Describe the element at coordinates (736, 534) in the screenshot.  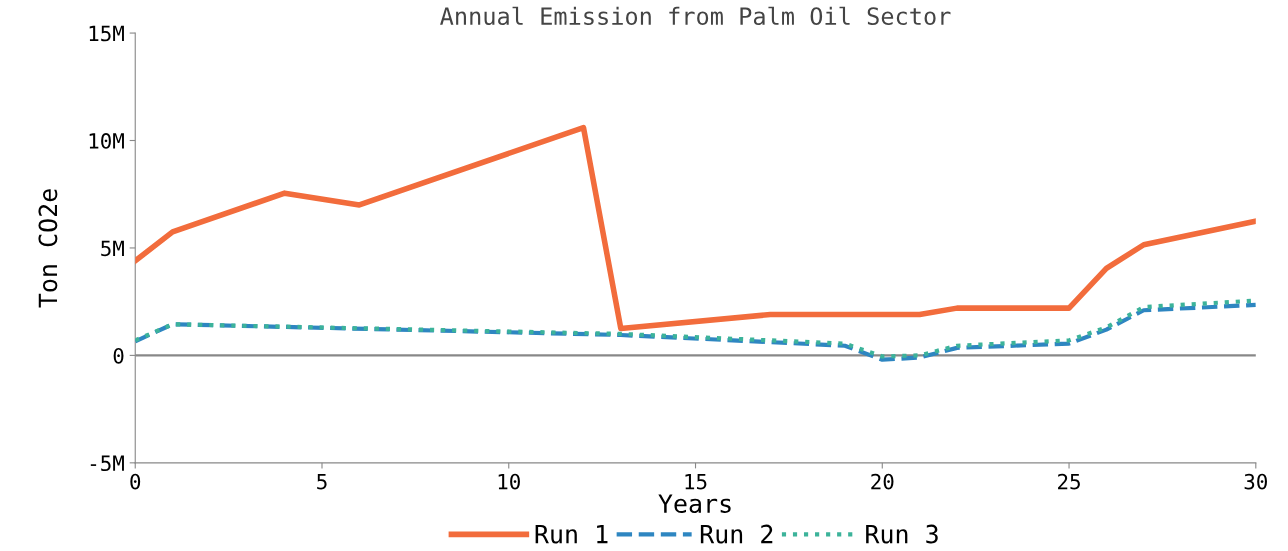
I see `legend-label: Run 2` at that location.